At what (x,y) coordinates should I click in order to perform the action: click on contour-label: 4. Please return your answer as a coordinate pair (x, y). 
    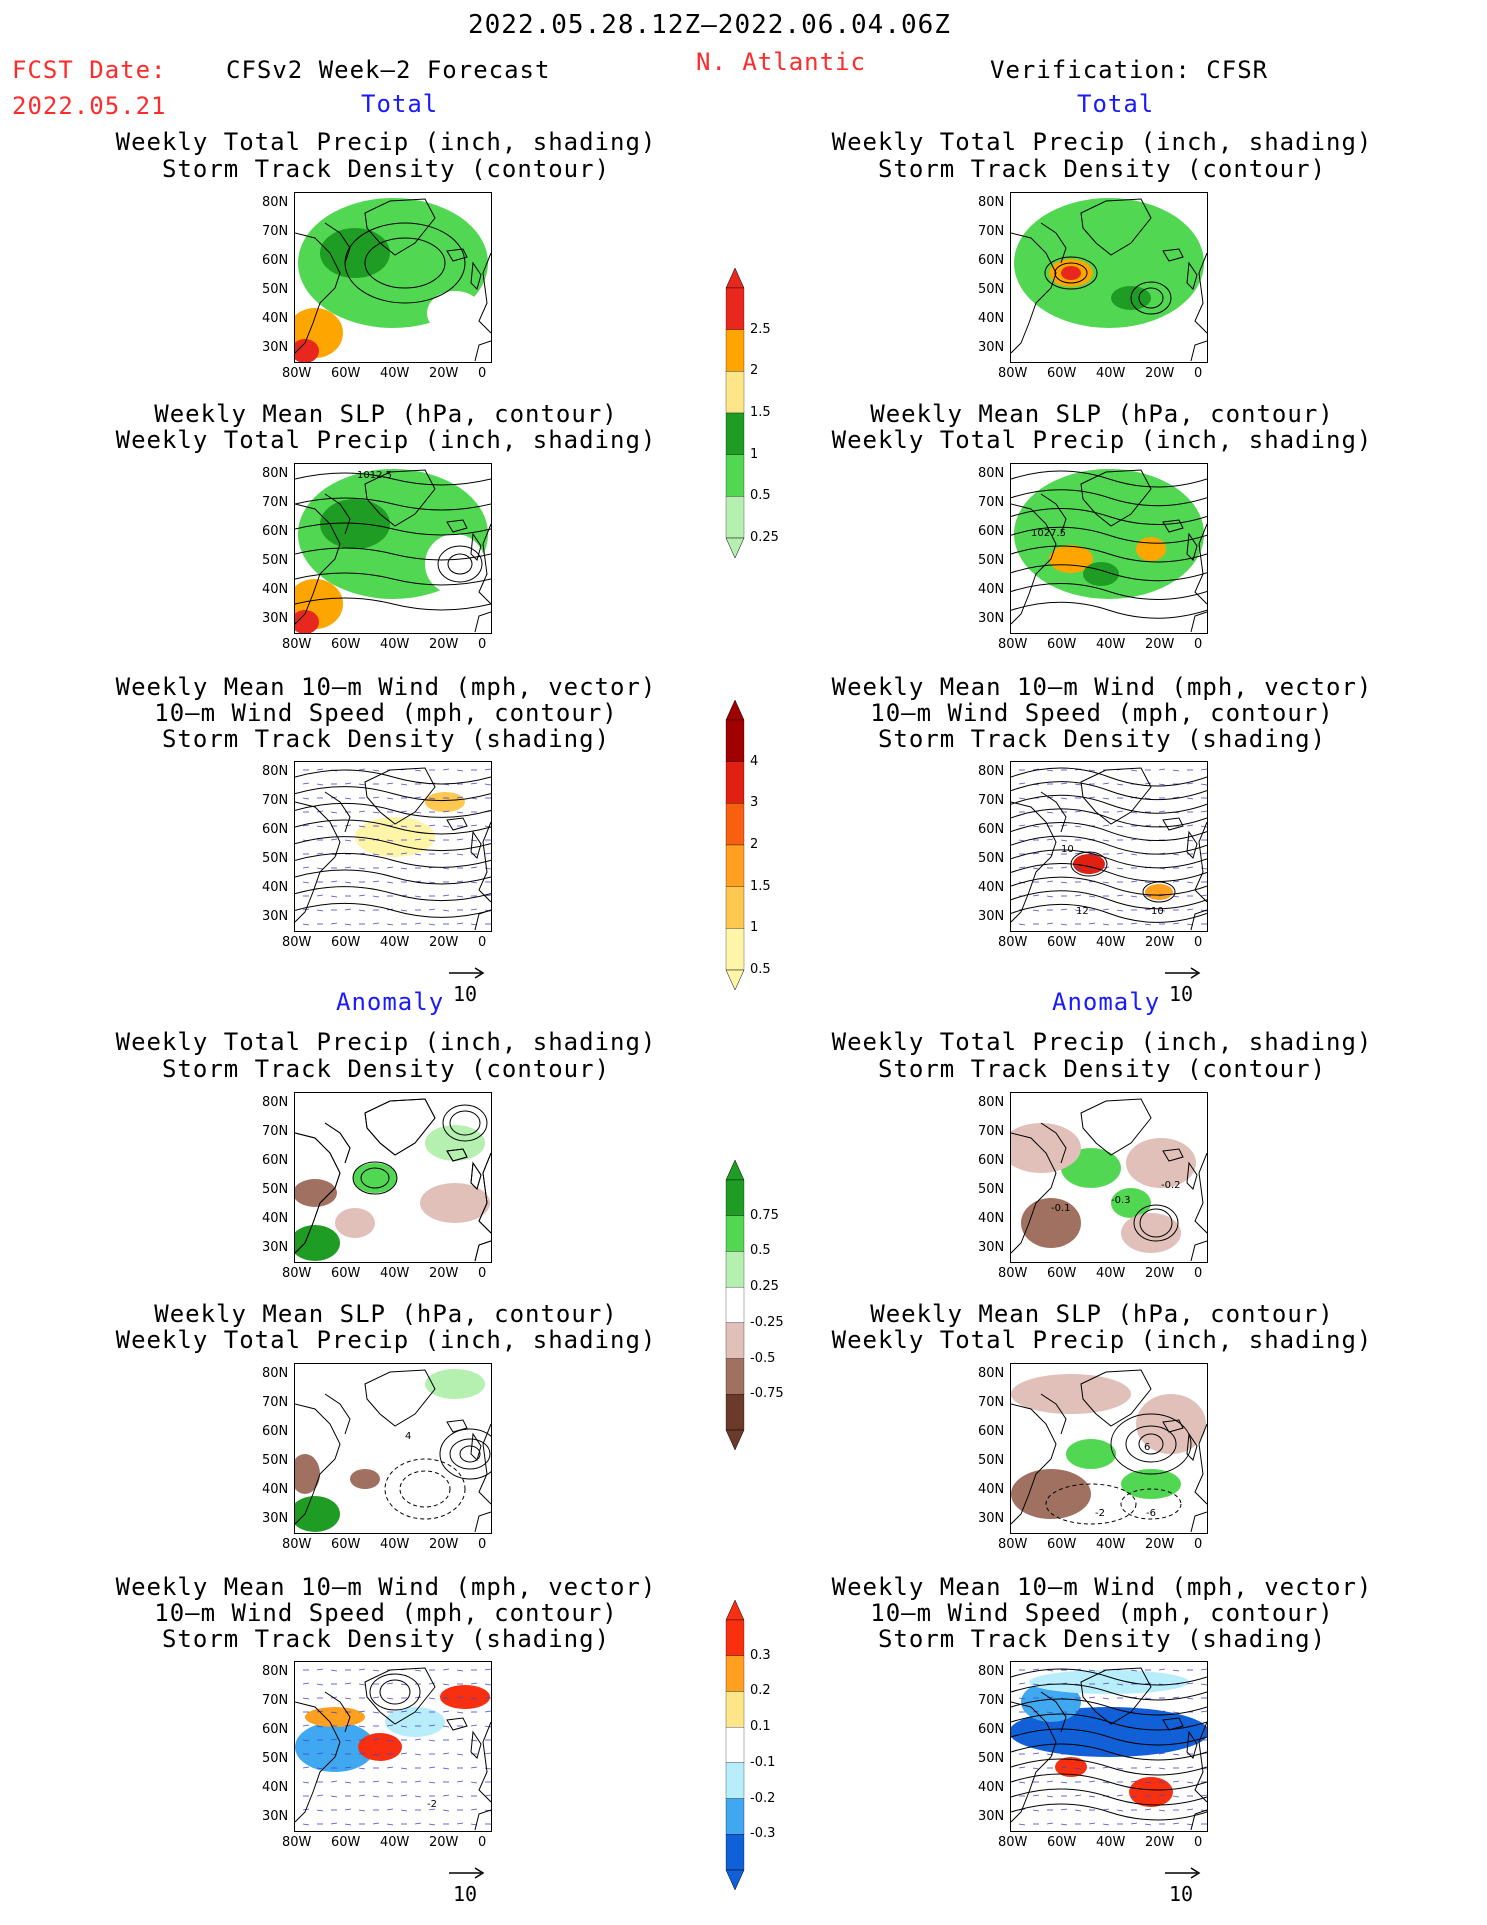
    Looking at the image, I should click on (408, 1436).